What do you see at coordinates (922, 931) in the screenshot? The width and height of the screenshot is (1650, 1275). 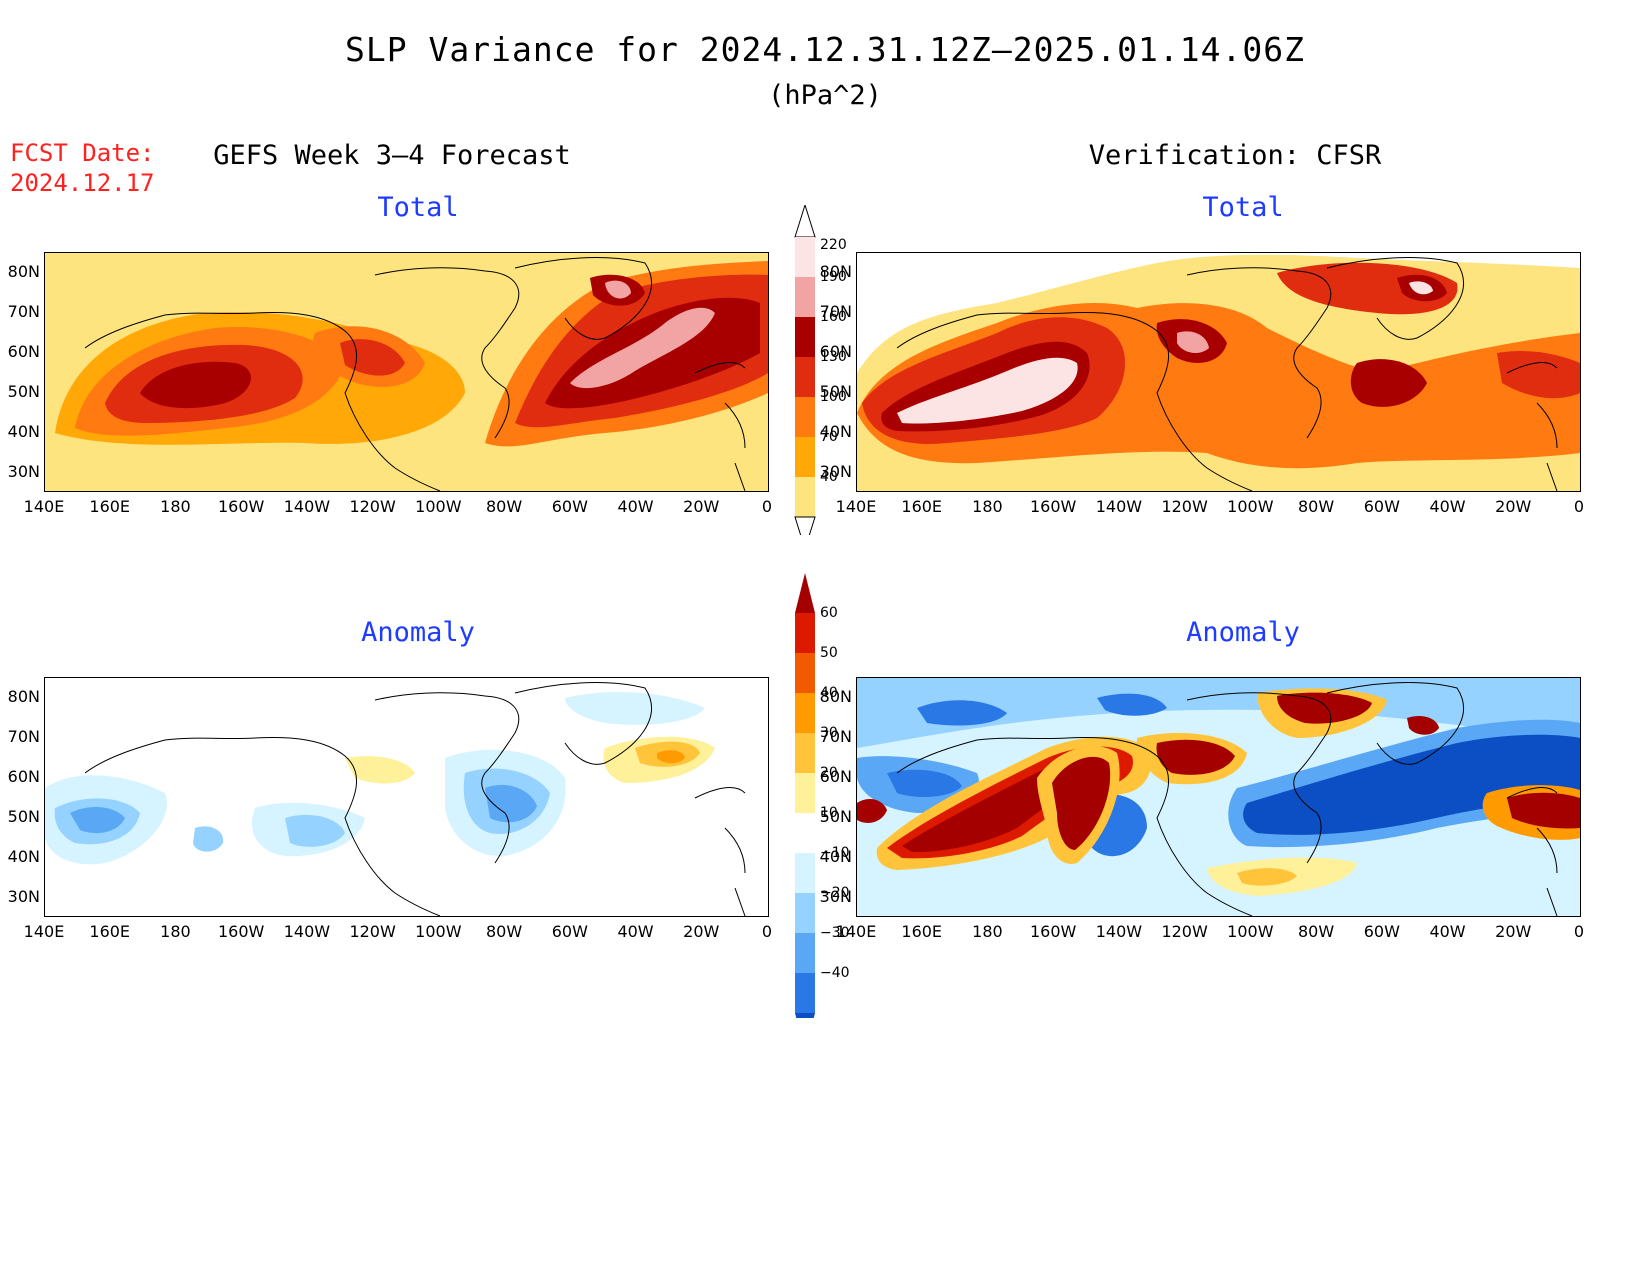 I see `lon-label-verification-anomaly: 160E` at bounding box center [922, 931].